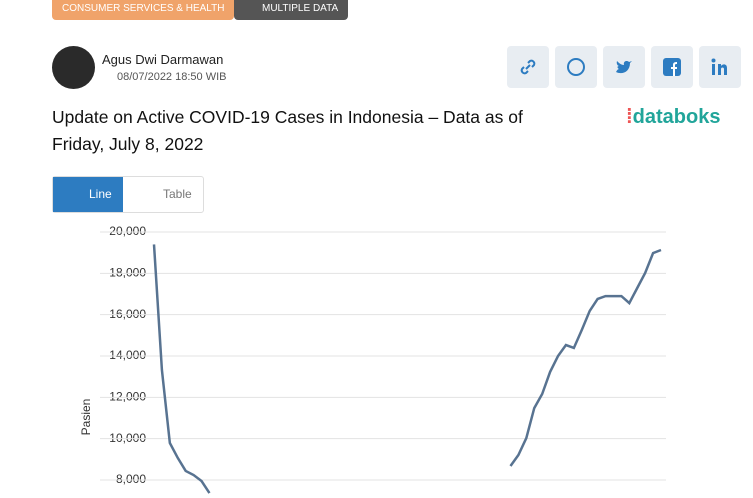  What do you see at coordinates (163, 59) in the screenshot?
I see `author-name: Agus Dwi Darmawan` at bounding box center [163, 59].